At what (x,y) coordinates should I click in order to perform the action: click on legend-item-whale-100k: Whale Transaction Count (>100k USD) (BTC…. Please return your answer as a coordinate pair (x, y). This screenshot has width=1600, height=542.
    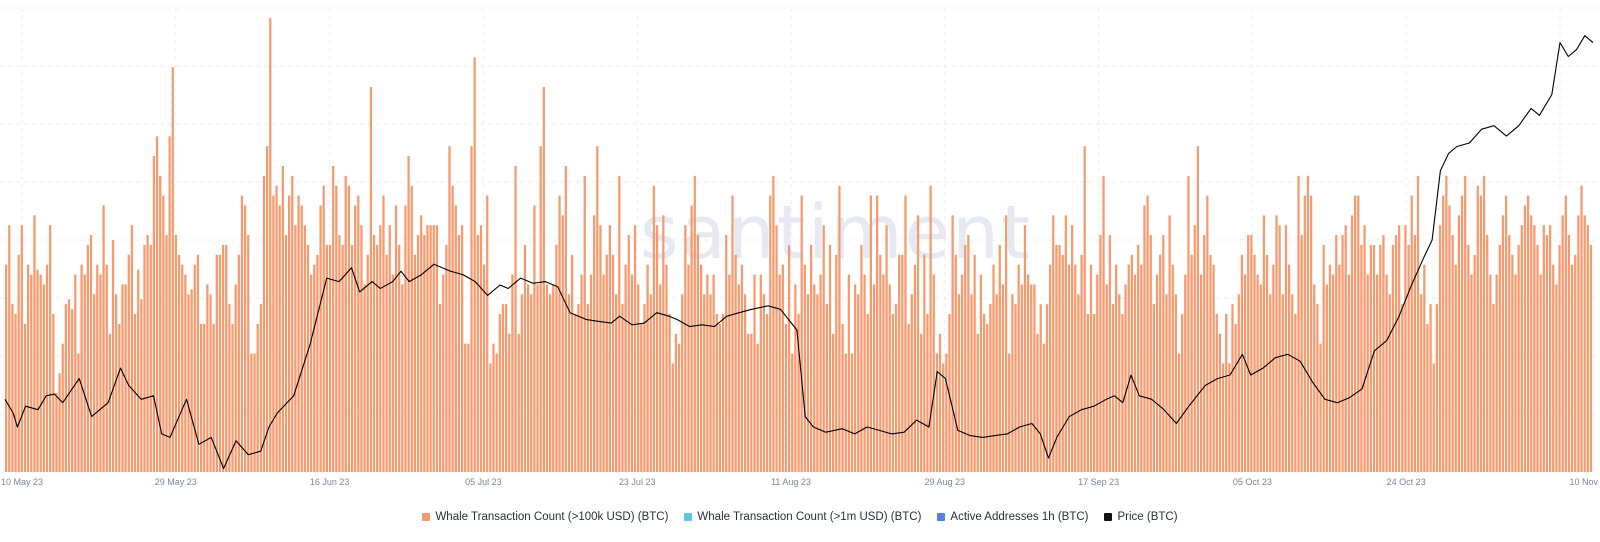
    Looking at the image, I should click on (545, 517).